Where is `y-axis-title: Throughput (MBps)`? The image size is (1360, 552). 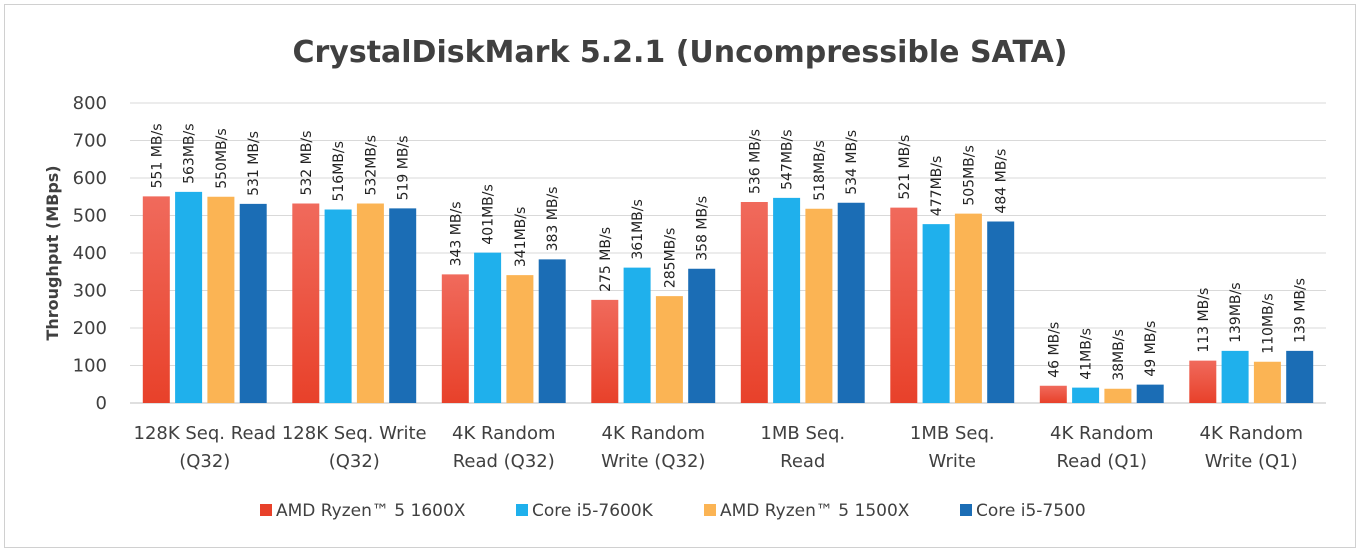
y-axis-title: Throughput (MBps) is located at coordinates (52, 252).